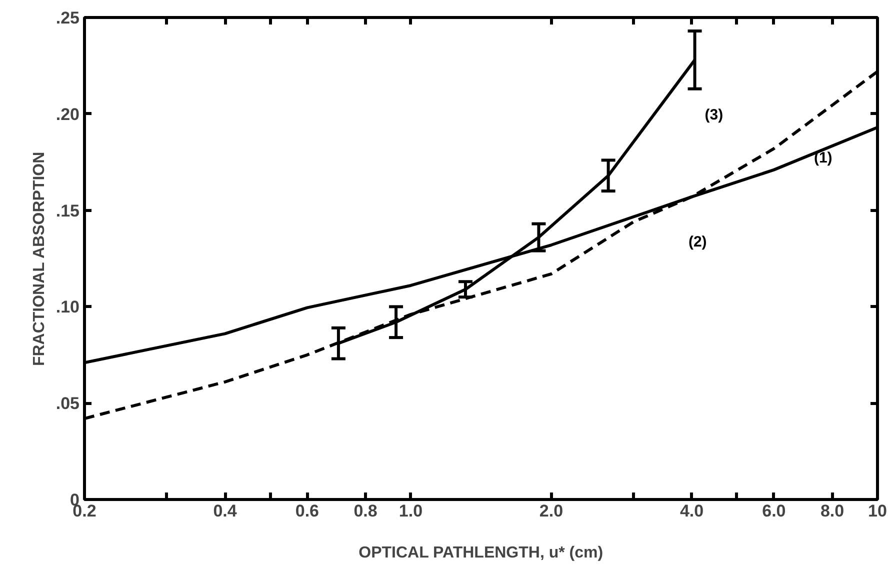  Describe the element at coordinates (697, 241) in the screenshot. I see `text: (2)` at that location.